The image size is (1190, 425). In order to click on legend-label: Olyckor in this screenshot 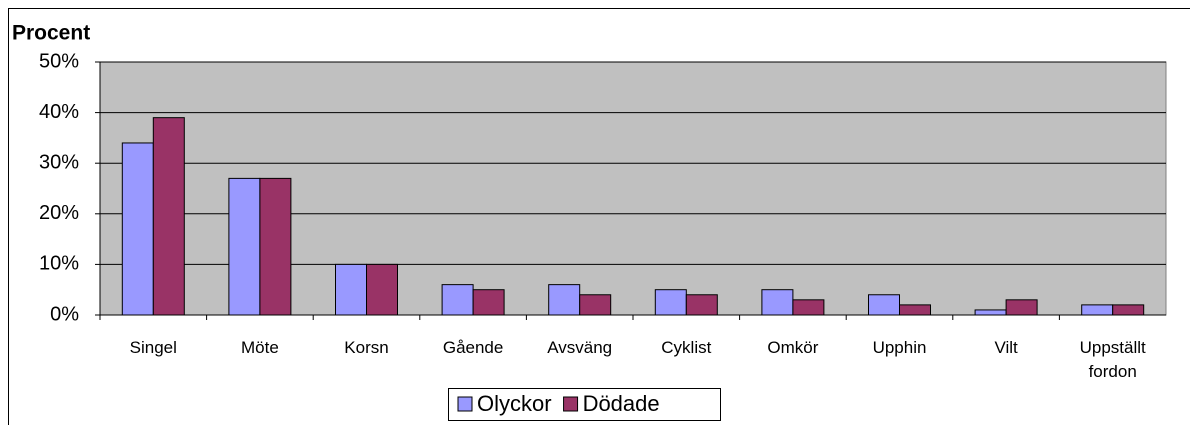, I will do `click(514, 403)`.